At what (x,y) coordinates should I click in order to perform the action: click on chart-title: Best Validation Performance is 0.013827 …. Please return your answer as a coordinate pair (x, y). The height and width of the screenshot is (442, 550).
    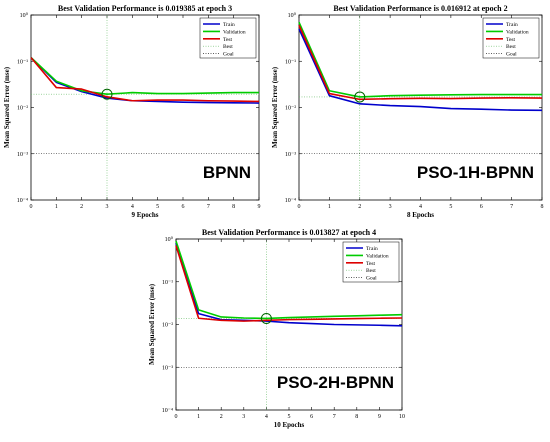
    Looking at the image, I should click on (289, 232).